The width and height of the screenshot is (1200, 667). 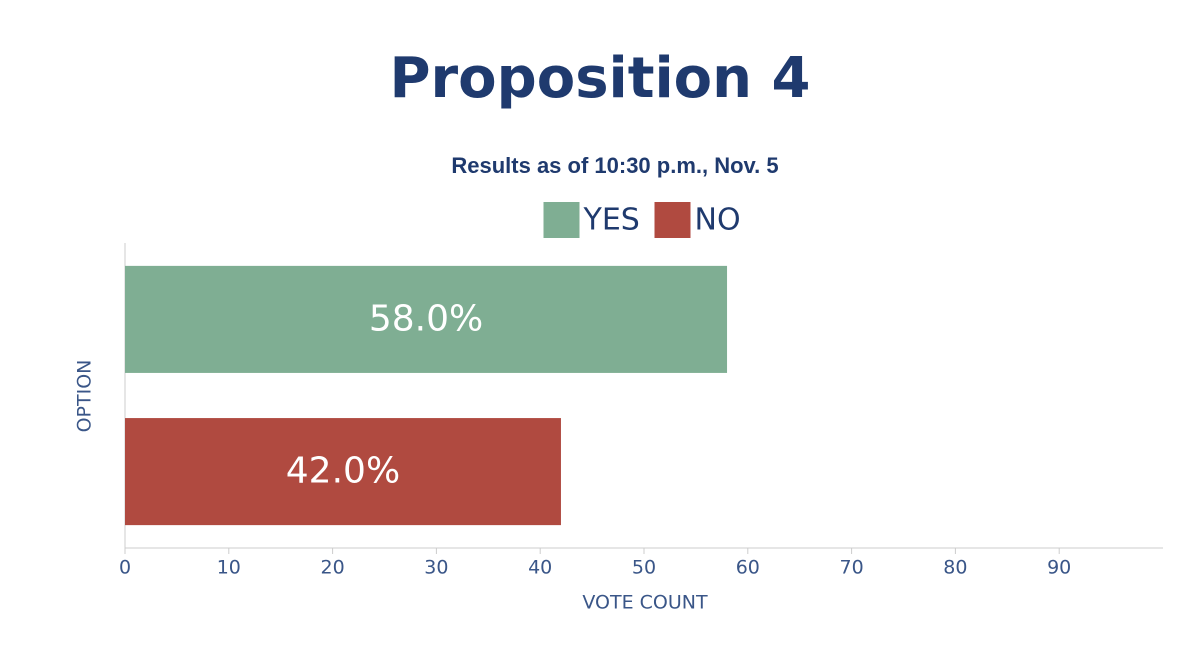 What do you see at coordinates (852, 568) in the screenshot?
I see `x-tick-label: 70` at bounding box center [852, 568].